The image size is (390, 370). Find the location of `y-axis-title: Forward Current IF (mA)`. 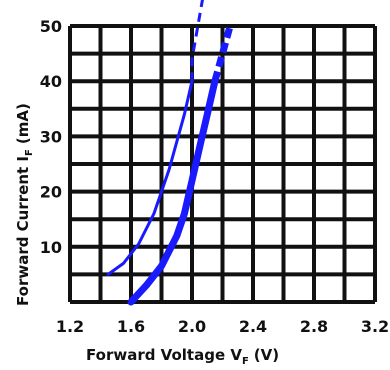

y-axis-title: Forward Current IF (mA) is located at coordinates (24, 204).